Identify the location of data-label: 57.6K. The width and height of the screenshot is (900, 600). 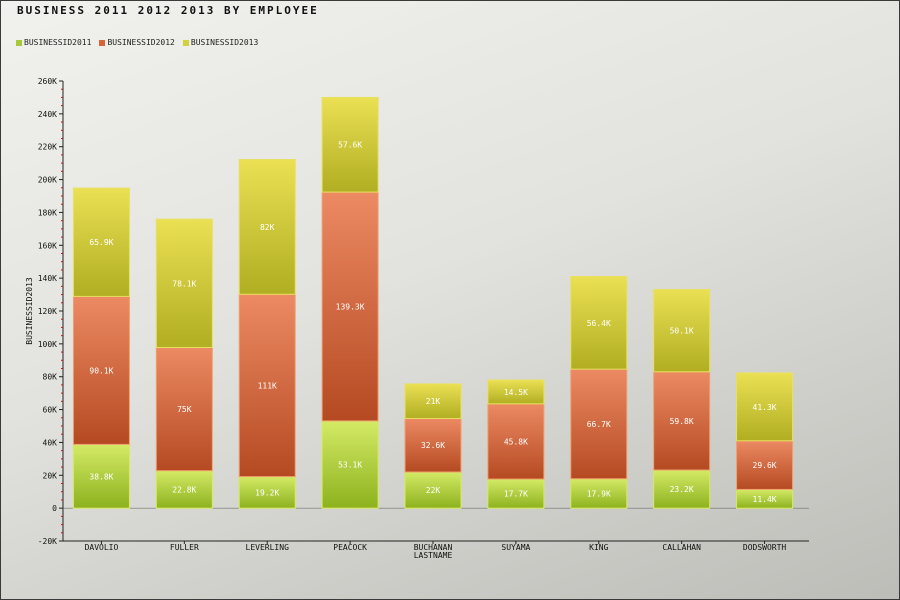
(350, 145).